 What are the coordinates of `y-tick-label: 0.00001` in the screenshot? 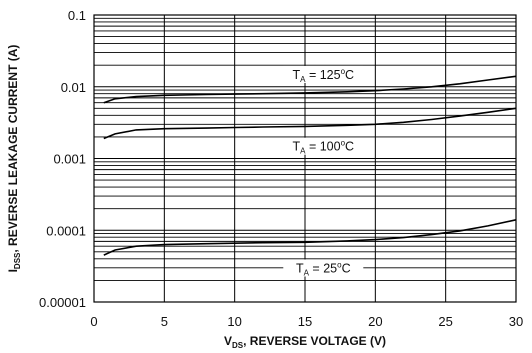 It's located at (62, 302).